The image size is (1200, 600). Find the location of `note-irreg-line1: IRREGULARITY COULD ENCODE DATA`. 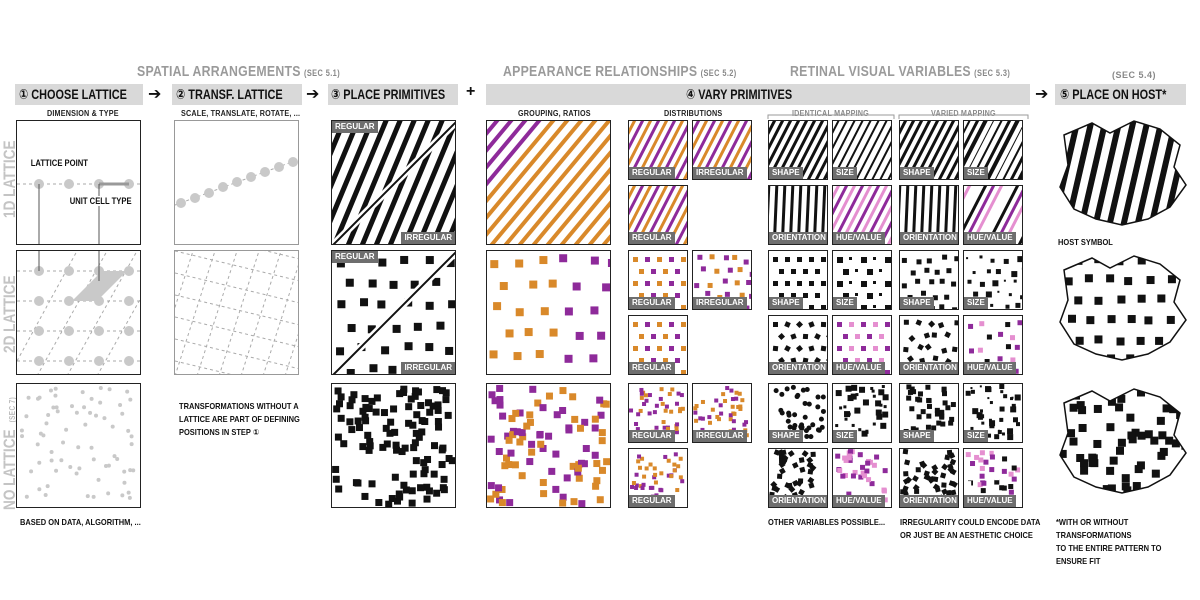

note-irreg-line1: IRREGULARITY COULD ENCODE DATA is located at coordinates (970, 522).